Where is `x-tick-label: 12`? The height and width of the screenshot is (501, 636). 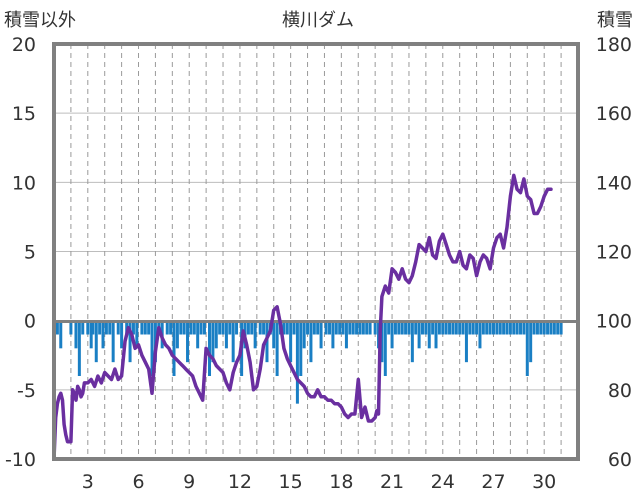
x-tick-label: 12 is located at coordinates (240, 482).